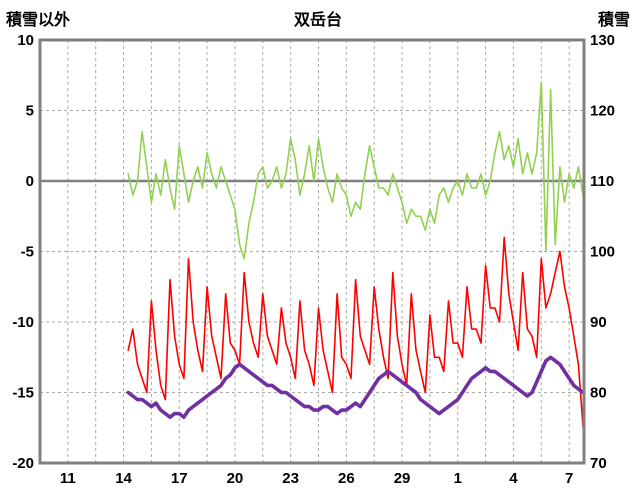 This screenshot has height=501, width=636. I want to click on y-right-tick-label: 130, so click(602, 40).